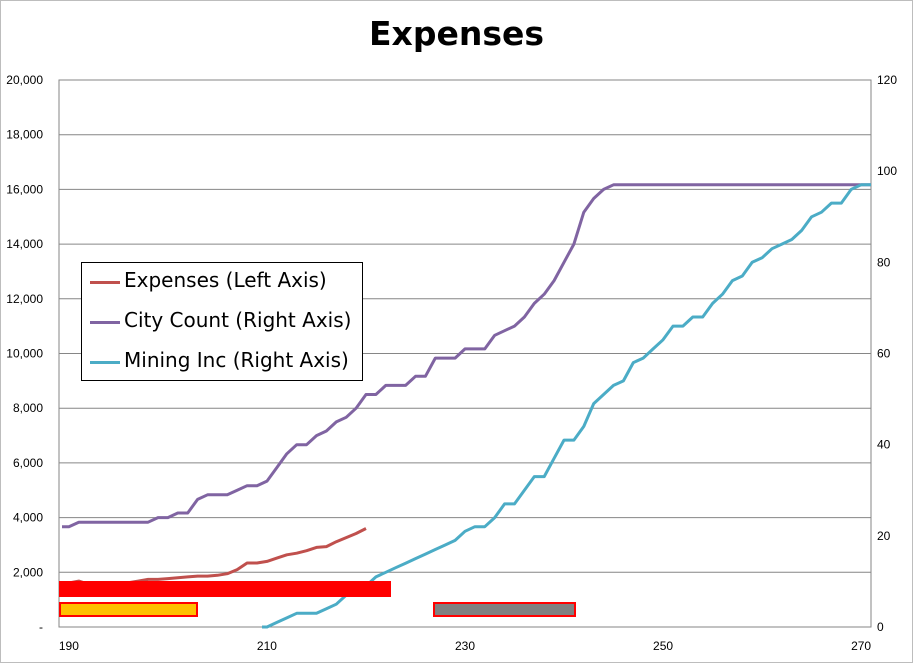 The width and height of the screenshot is (913, 663). What do you see at coordinates (28, 518) in the screenshot?
I see `left-axis-tick-label: 4,000` at bounding box center [28, 518].